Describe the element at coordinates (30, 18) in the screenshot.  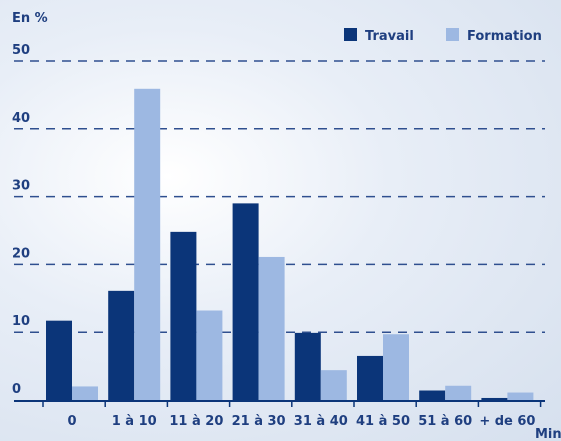
I see `y-axis-unit-label: En %` at that location.